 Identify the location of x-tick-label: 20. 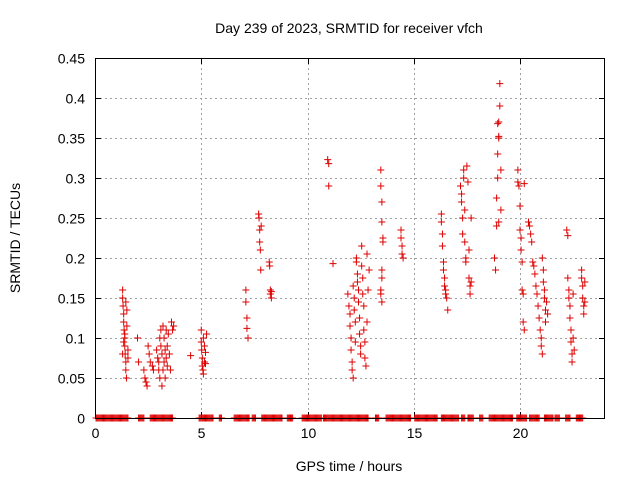
(521, 433).